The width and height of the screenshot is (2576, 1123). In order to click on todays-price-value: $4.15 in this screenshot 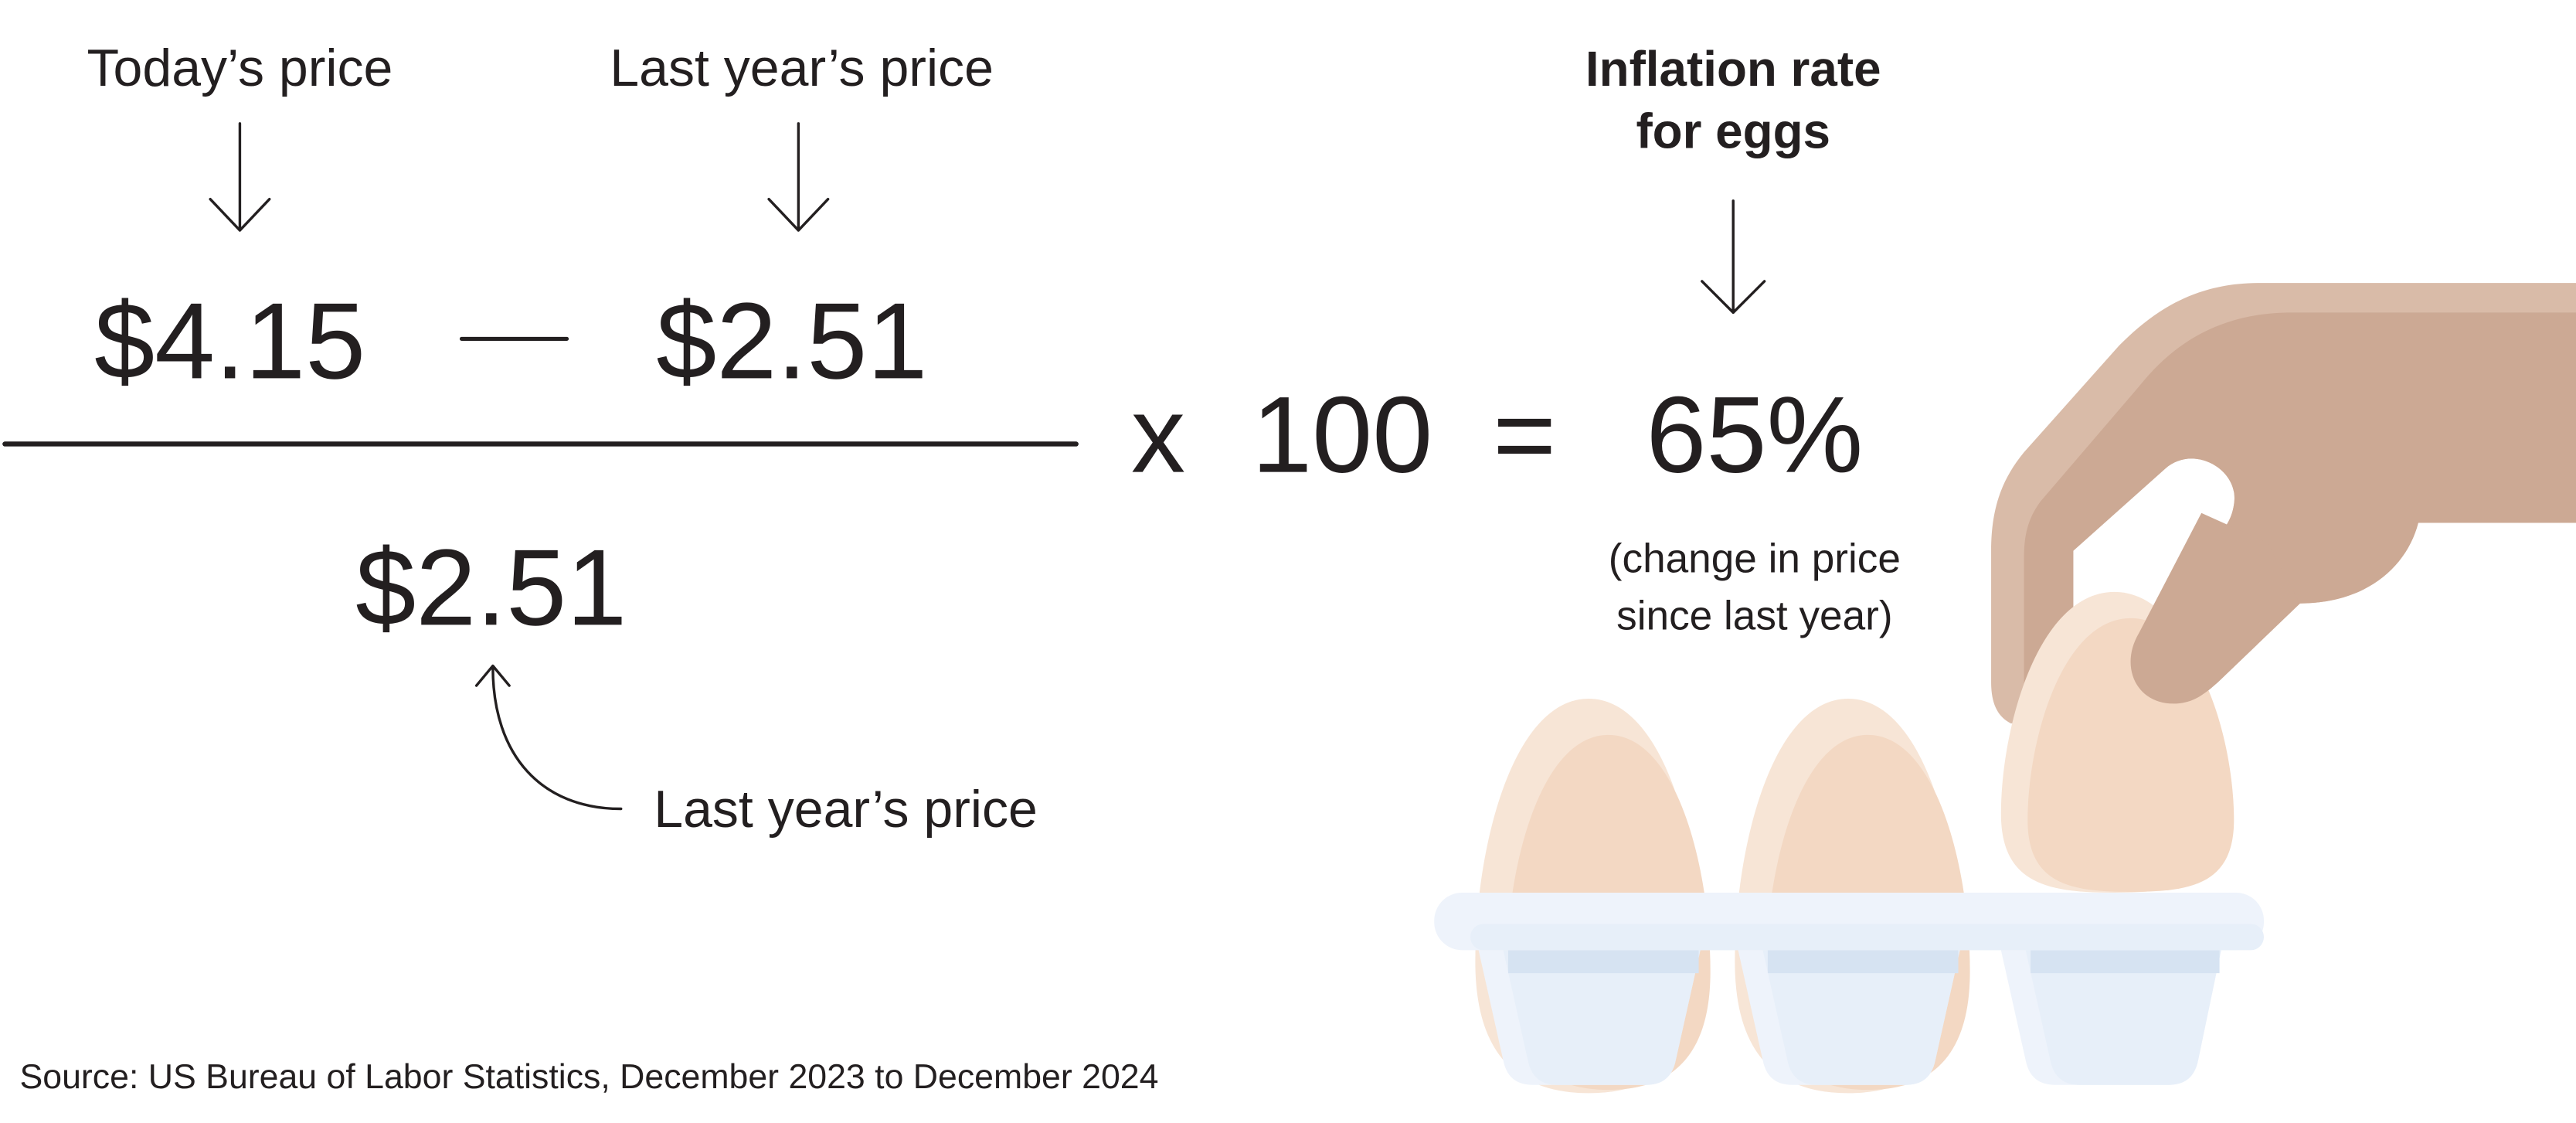, I will do `click(229, 340)`.